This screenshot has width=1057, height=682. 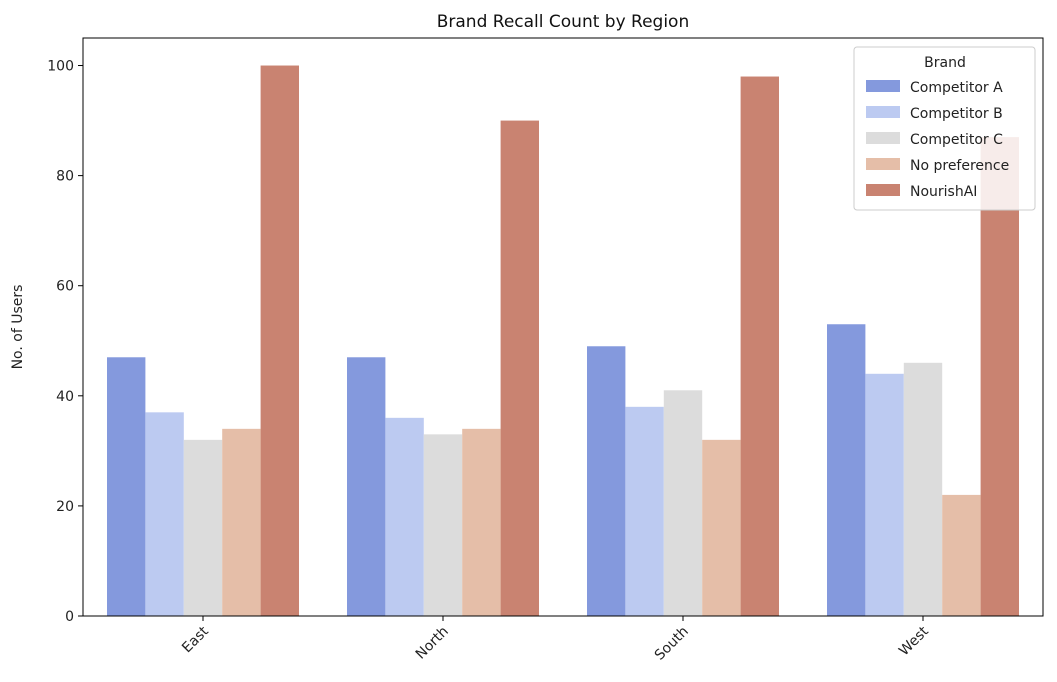 What do you see at coordinates (126, 486) in the screenshot?
I see `bar-competitor-a-east` at bounding box center [126, 486].